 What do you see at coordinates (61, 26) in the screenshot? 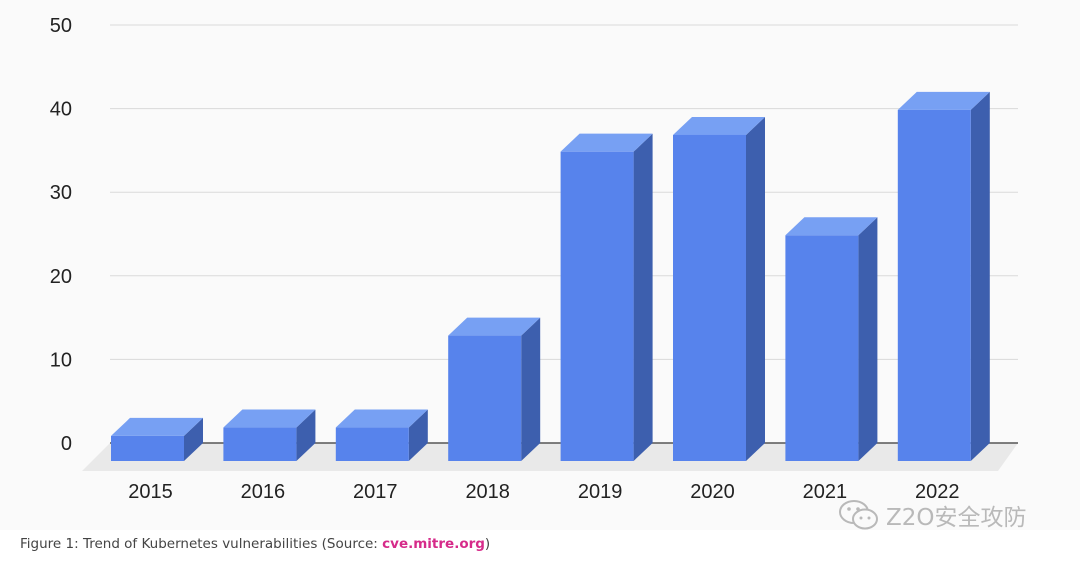
I see `y-tick-label: 50` at bounding box center [61, 26].